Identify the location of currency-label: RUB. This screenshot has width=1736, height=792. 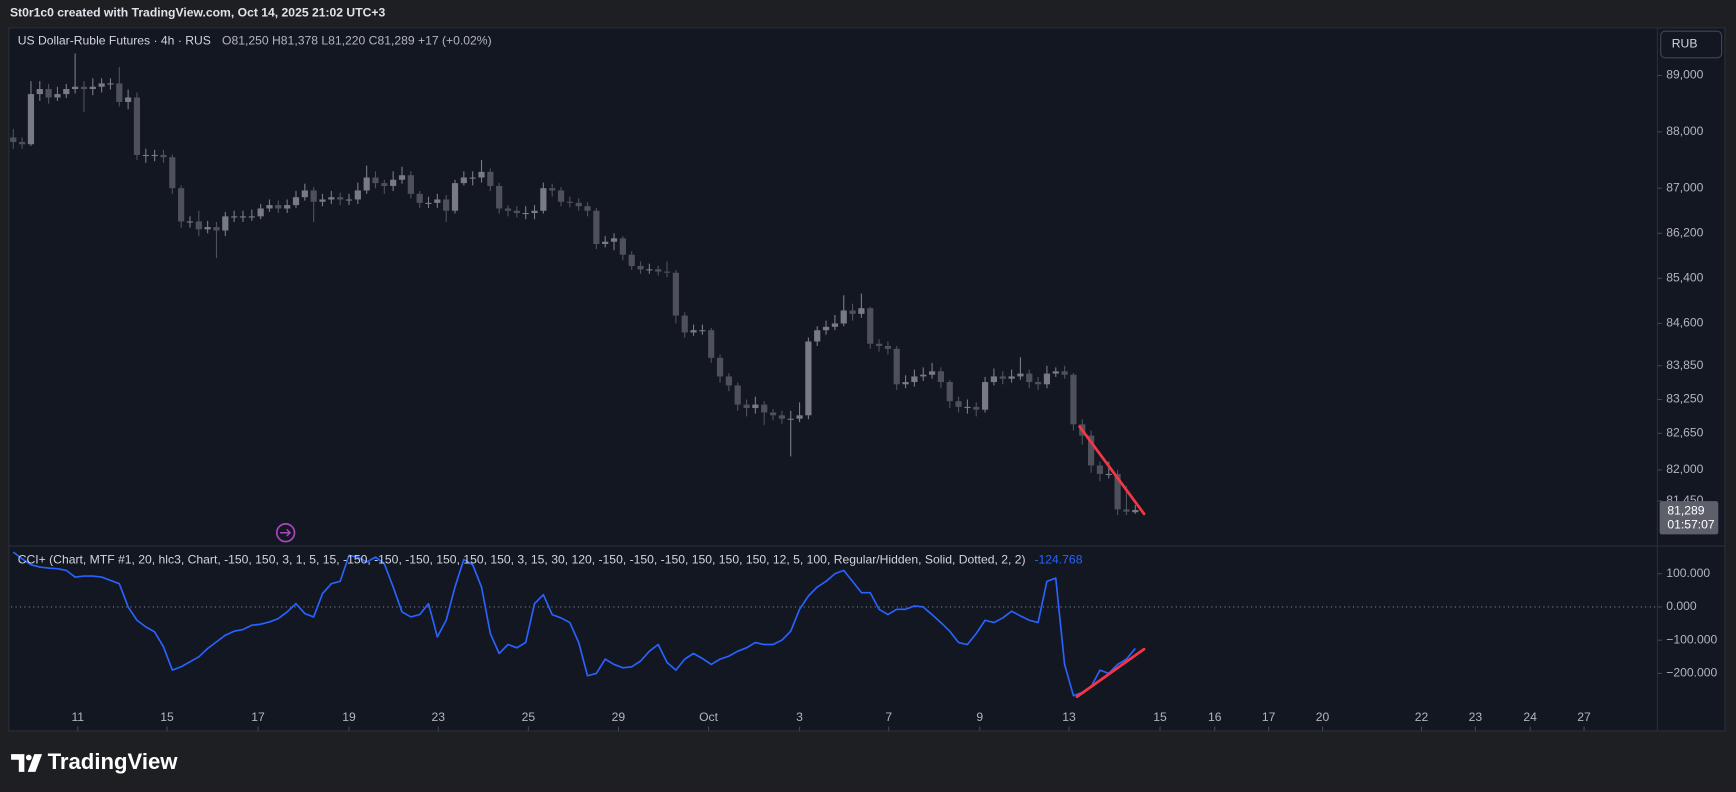
(1685, 44).